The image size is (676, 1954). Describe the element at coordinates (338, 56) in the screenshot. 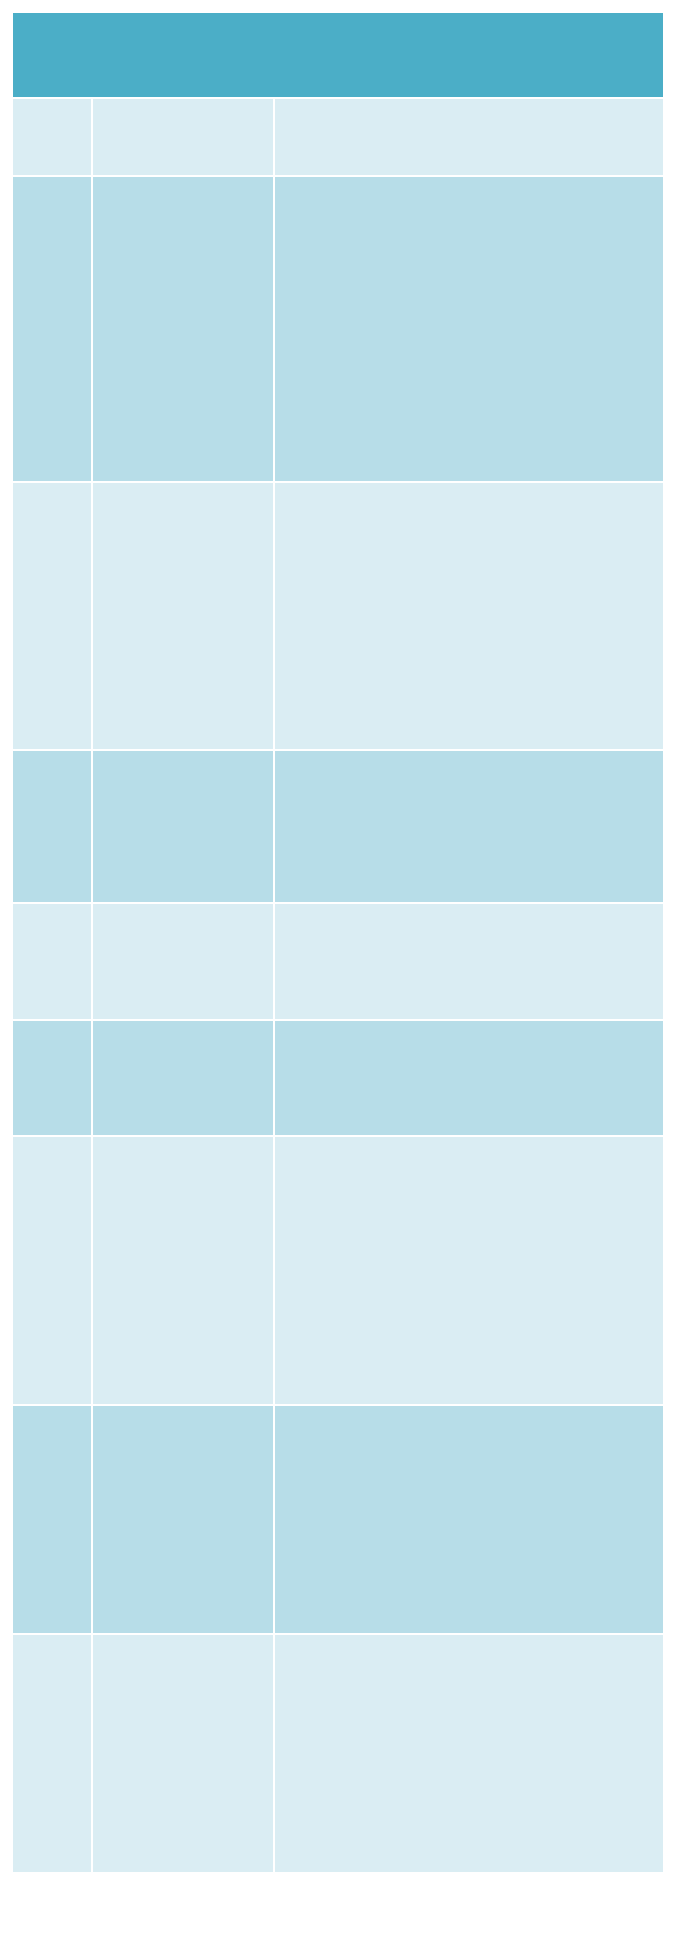

I see `table-header` at that location.